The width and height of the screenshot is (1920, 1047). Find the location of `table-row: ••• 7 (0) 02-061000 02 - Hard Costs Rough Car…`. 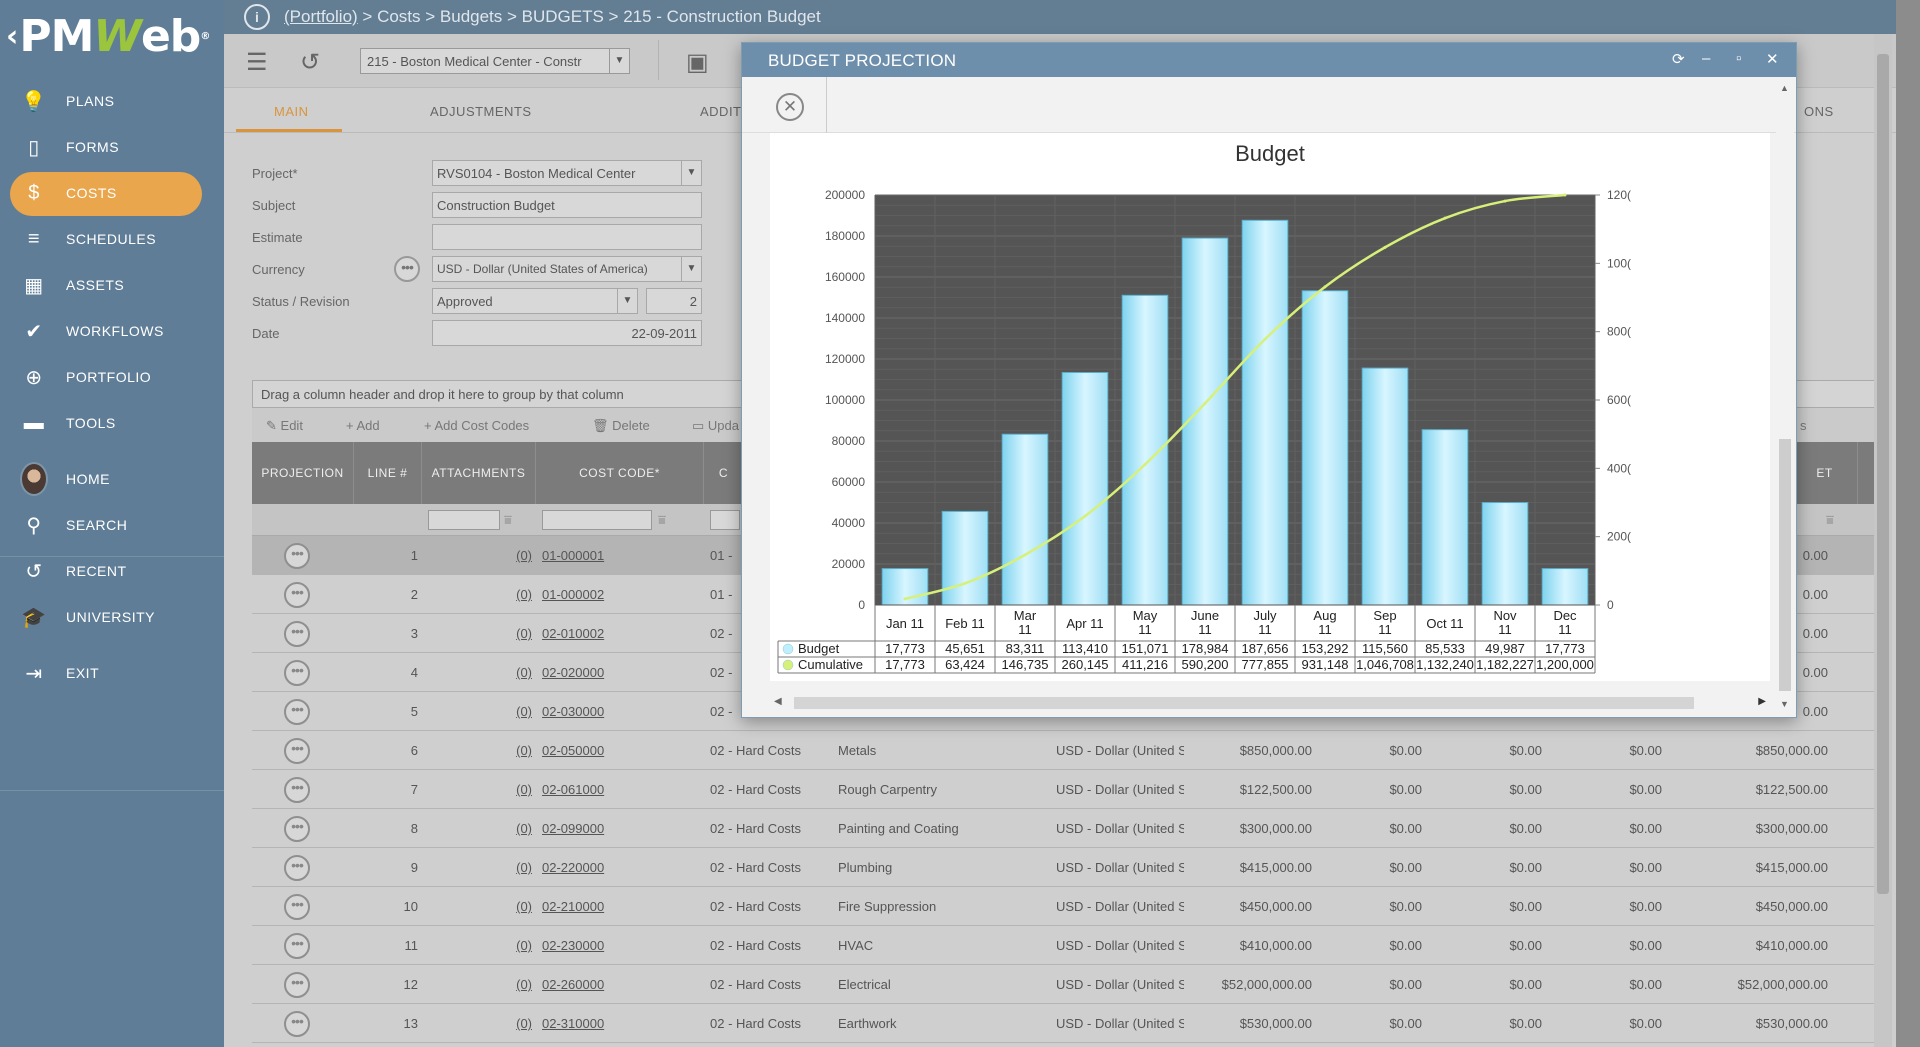

table-row: ••• 7 (0) 02-061000 02 - Hard Costs Rough Car… is located at coordinates (1064, 789).